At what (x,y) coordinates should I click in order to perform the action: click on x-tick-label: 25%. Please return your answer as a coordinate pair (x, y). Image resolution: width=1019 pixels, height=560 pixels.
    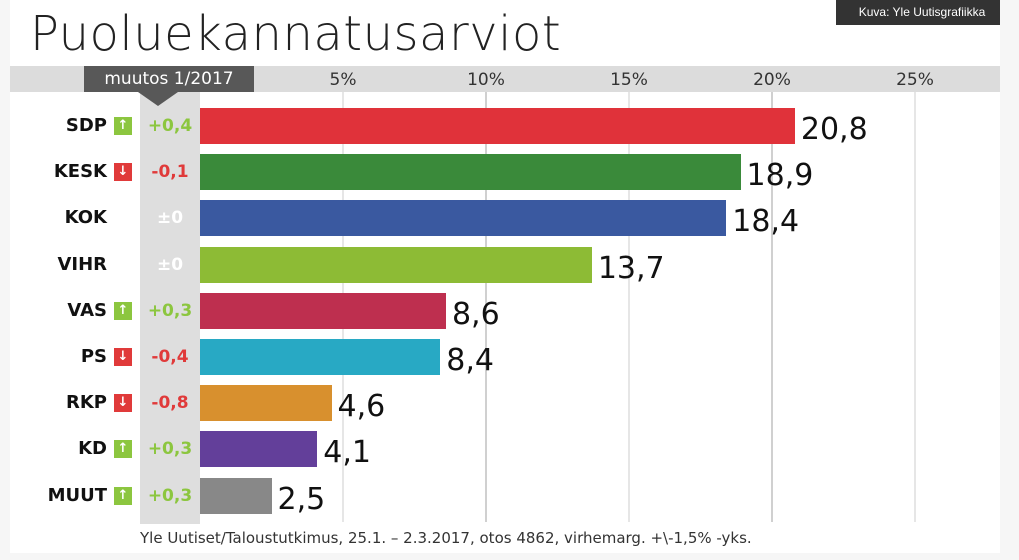
    Looking at the image, I should click on (915, 80).